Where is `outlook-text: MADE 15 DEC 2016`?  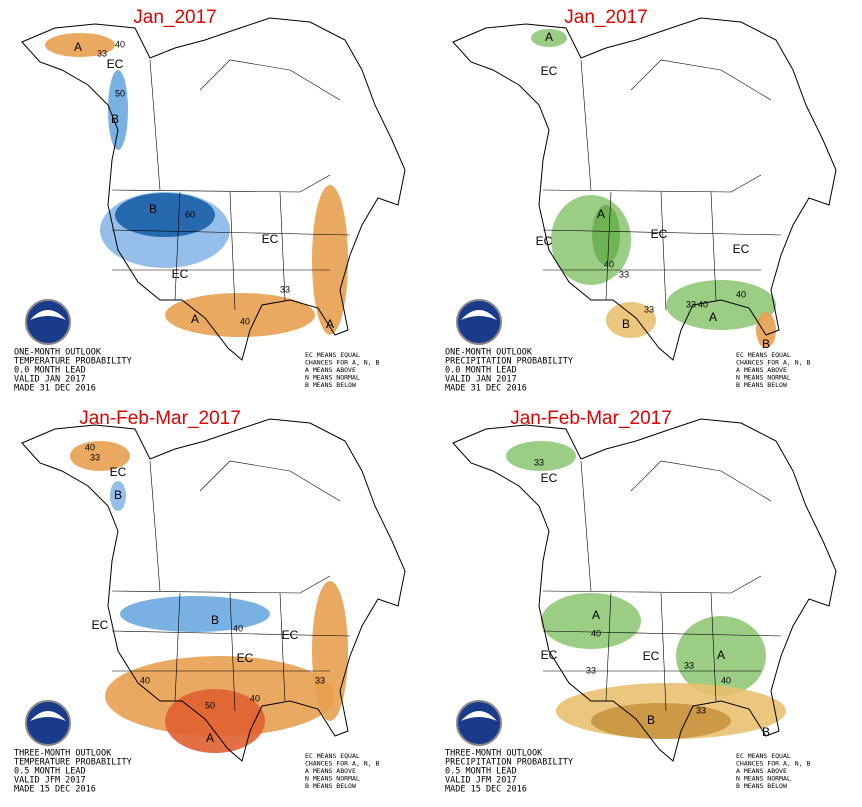
outlook-text: MADE 15 DEC 2016 is located at coordinates (486, 790).